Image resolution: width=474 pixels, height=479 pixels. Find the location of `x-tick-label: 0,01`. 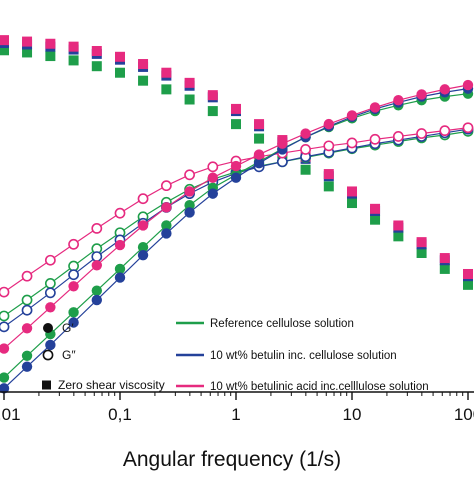

x-tick-label: 0,01 is located at coordinates (10, 414).